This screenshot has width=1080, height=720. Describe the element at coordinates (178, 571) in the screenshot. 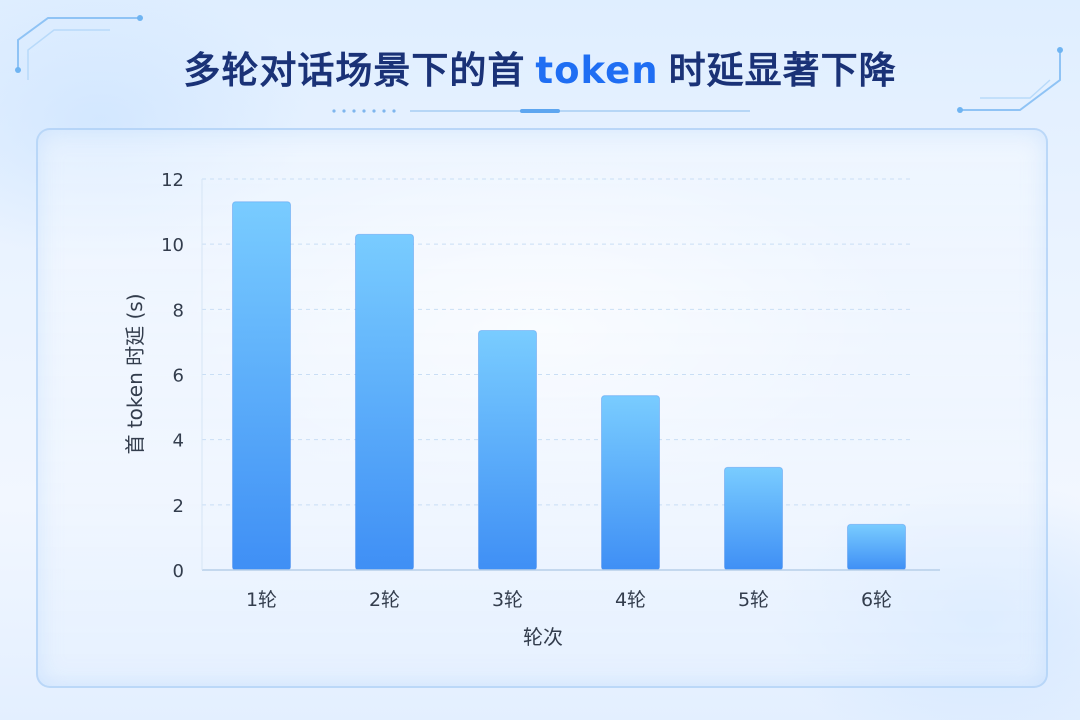

I see `y-tick-label: 0` at that location.